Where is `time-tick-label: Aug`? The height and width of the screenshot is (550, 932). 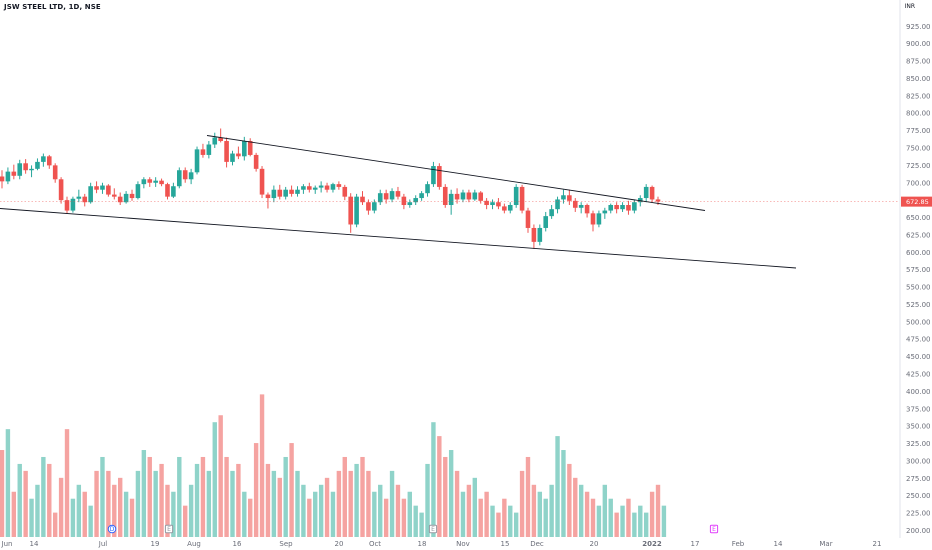
time-tick-label: Aug is located at coordinates (194, 544).